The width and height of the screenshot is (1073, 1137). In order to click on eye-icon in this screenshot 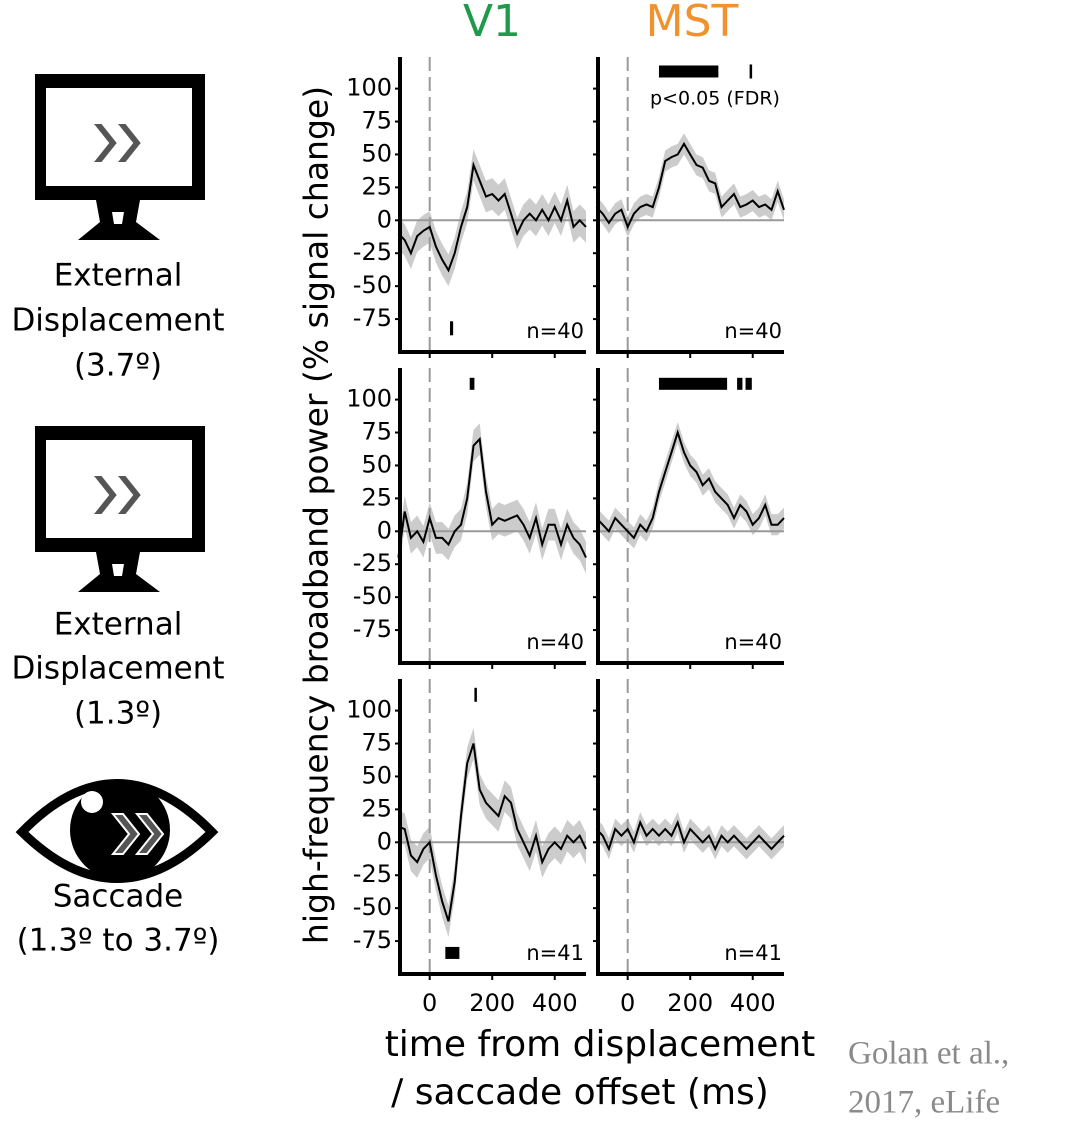, I will do `click(117, 831)`.